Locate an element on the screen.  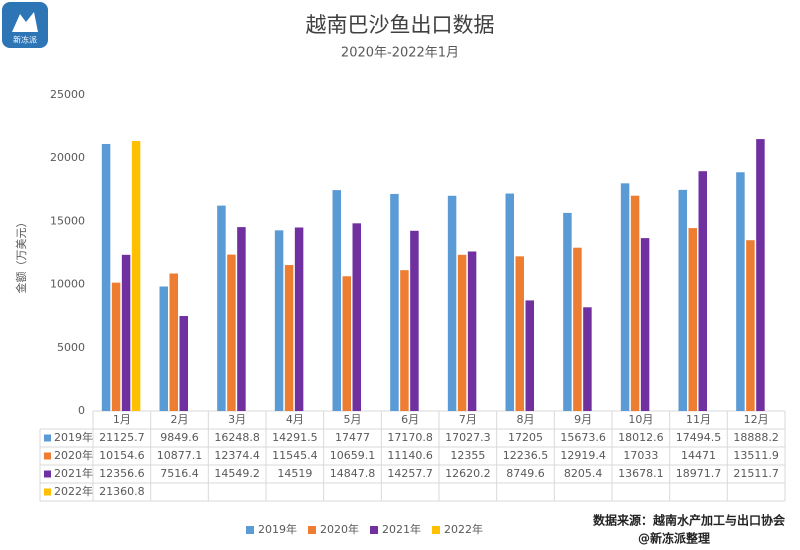
table-cell: 18971.7 is located at coordinates (699, 473).